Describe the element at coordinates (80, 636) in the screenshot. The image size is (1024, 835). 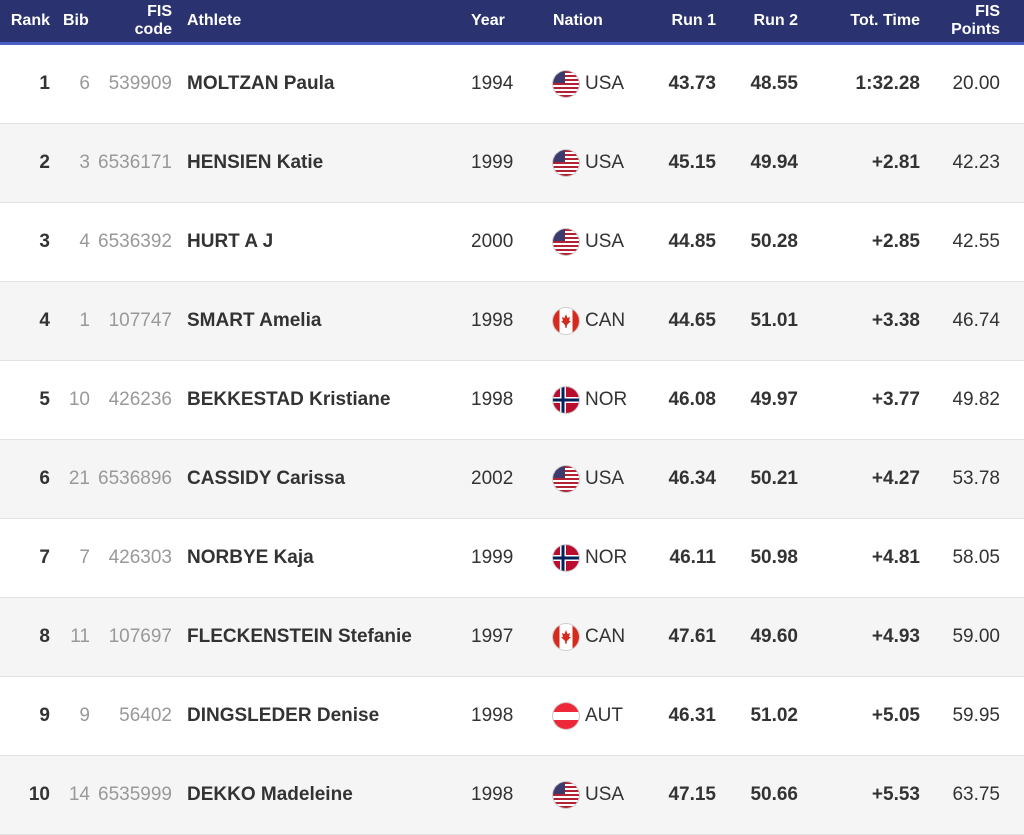
I see `bib-cell: 11` at that location.